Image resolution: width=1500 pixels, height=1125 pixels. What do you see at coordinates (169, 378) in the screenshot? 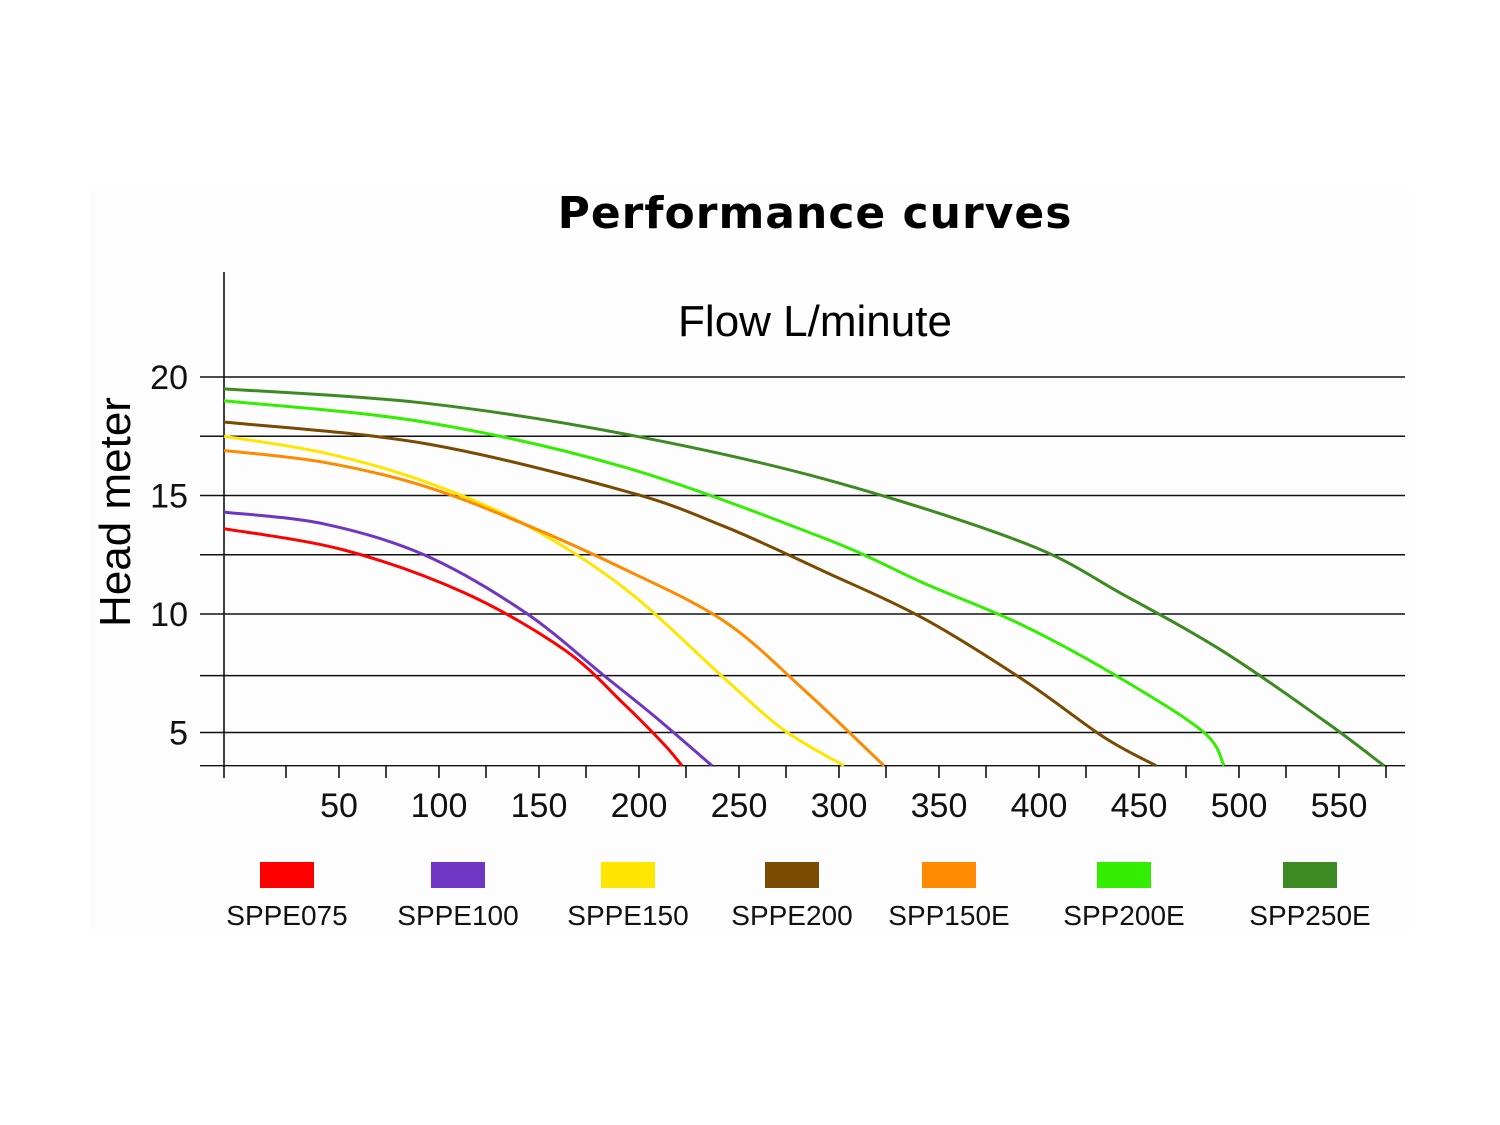
I see `y-tick-label: 20` at bounding box center [169, 378].